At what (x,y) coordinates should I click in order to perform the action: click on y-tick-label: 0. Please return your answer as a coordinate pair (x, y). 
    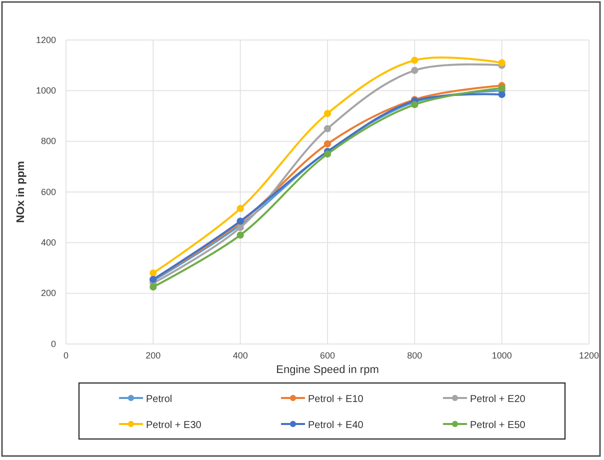
    Looking at the image, I should click on (53, 343).